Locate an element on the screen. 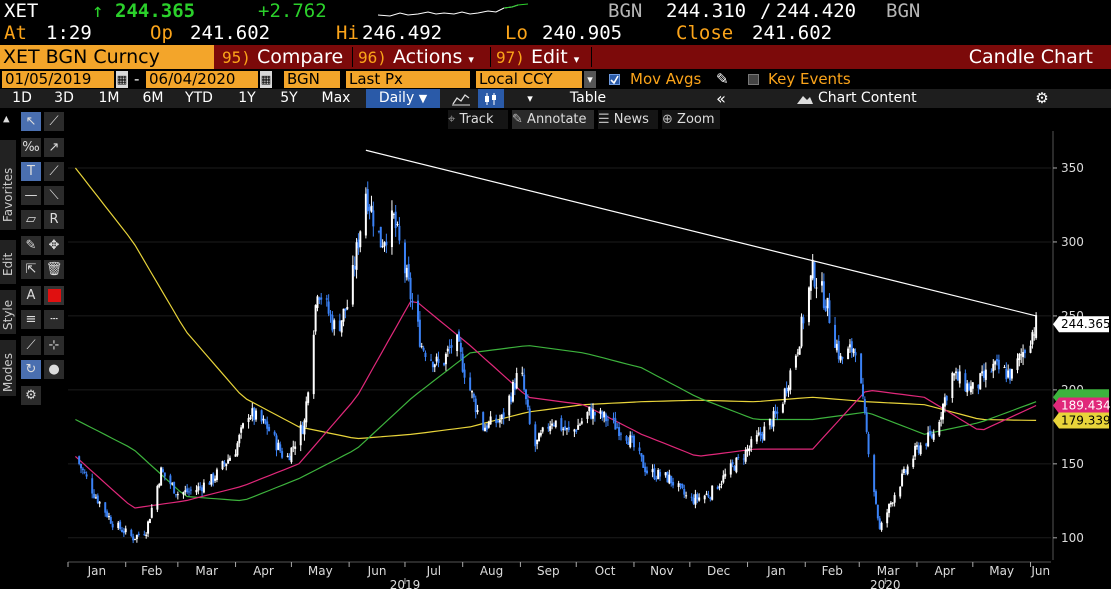 This screenshot has height=589, width=1111. collapse-triangle-icon: ▲ is located at coordinates (6, 118).